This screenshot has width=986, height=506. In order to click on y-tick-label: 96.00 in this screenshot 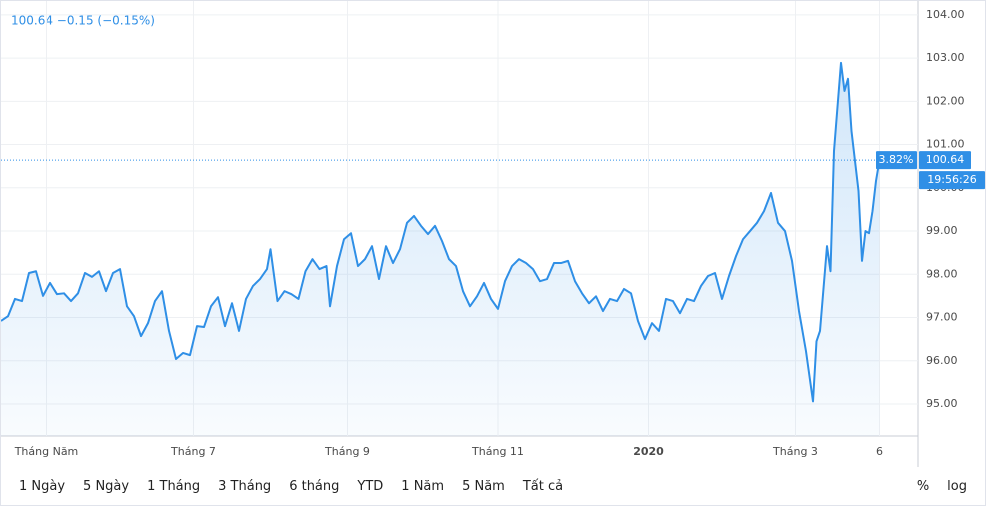, I will do `click(942, 360)`.